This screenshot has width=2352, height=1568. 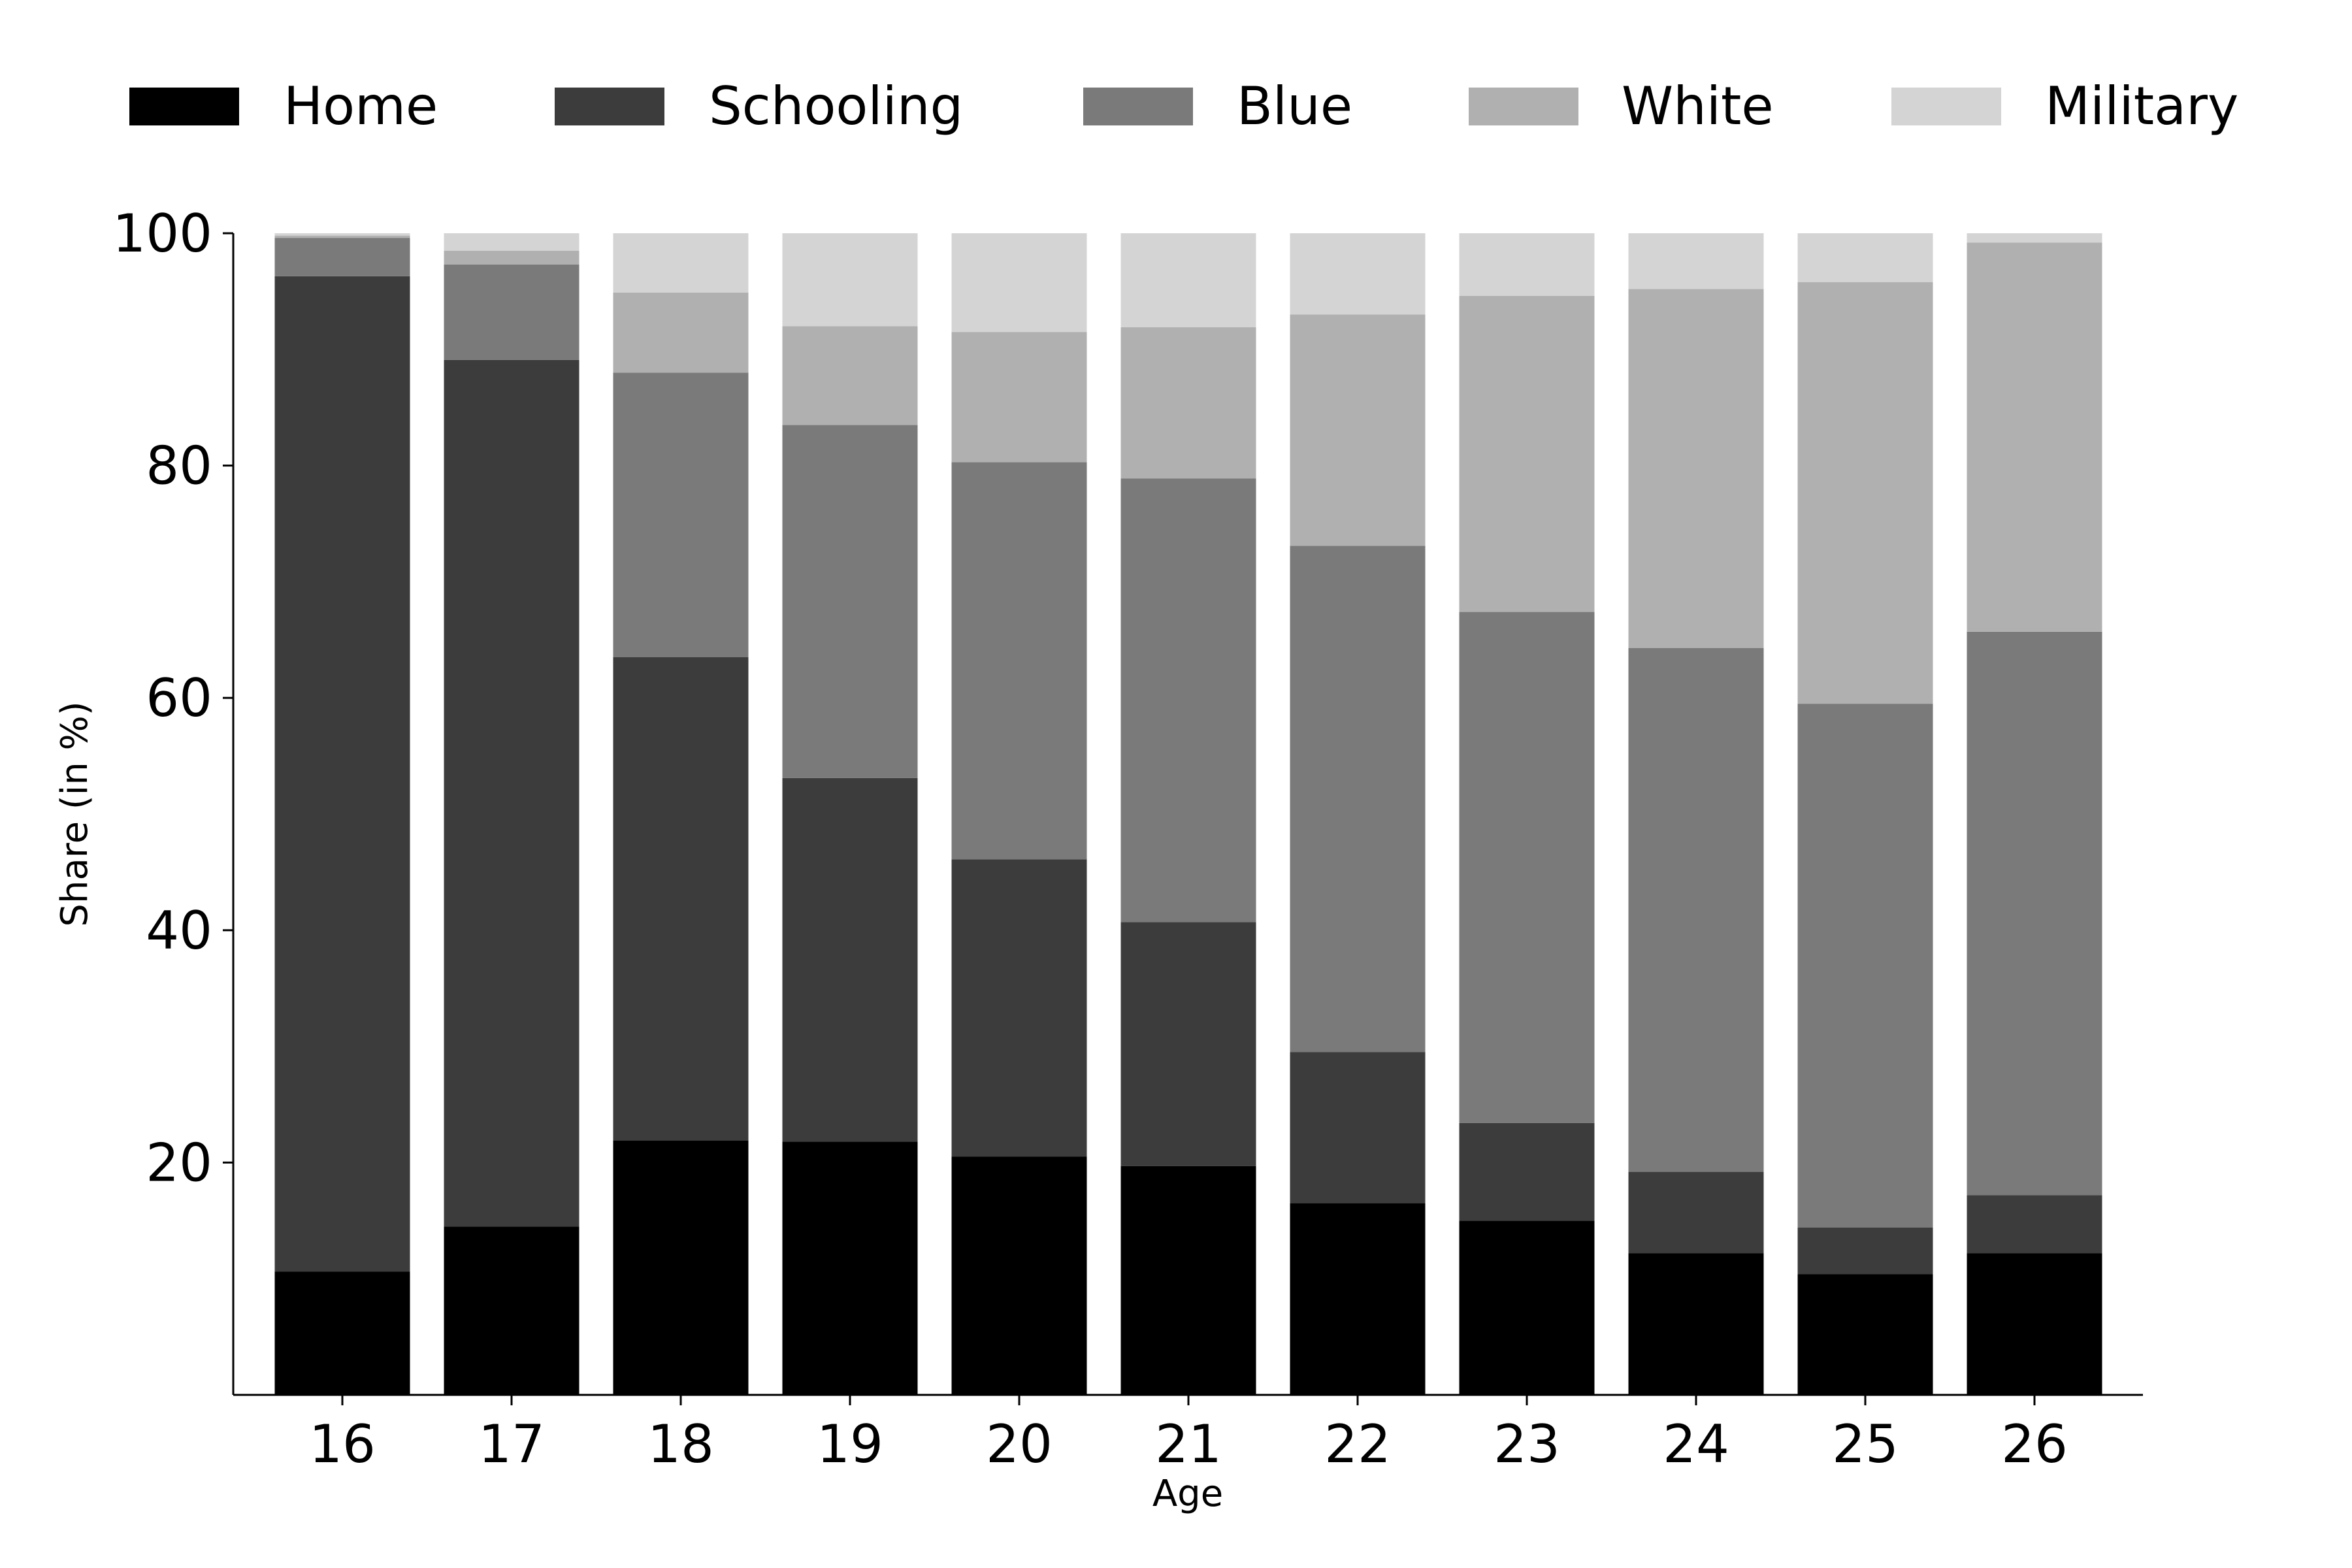 I want to click on legend-swatch-home, so click(x=184, y=106).